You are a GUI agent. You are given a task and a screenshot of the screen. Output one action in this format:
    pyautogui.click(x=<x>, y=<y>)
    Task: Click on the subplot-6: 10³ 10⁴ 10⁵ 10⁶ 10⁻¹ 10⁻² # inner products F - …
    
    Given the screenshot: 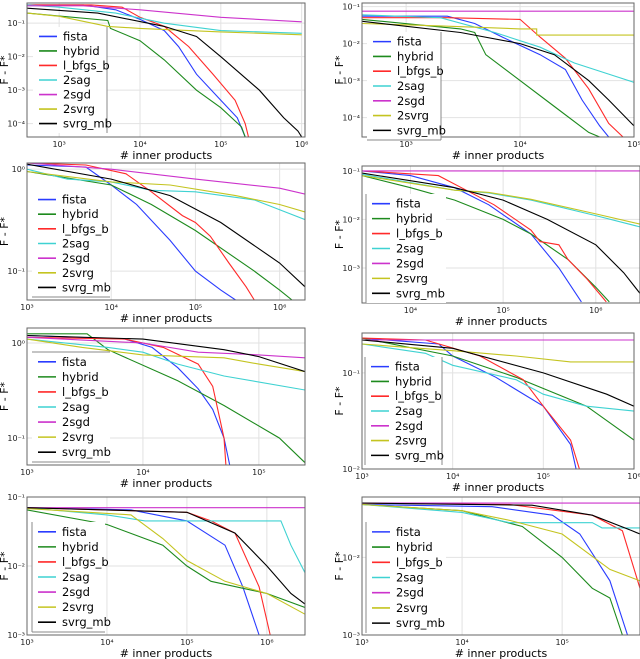 What is the action you would take?
    pyautogui.click(x=486, y=413)
    